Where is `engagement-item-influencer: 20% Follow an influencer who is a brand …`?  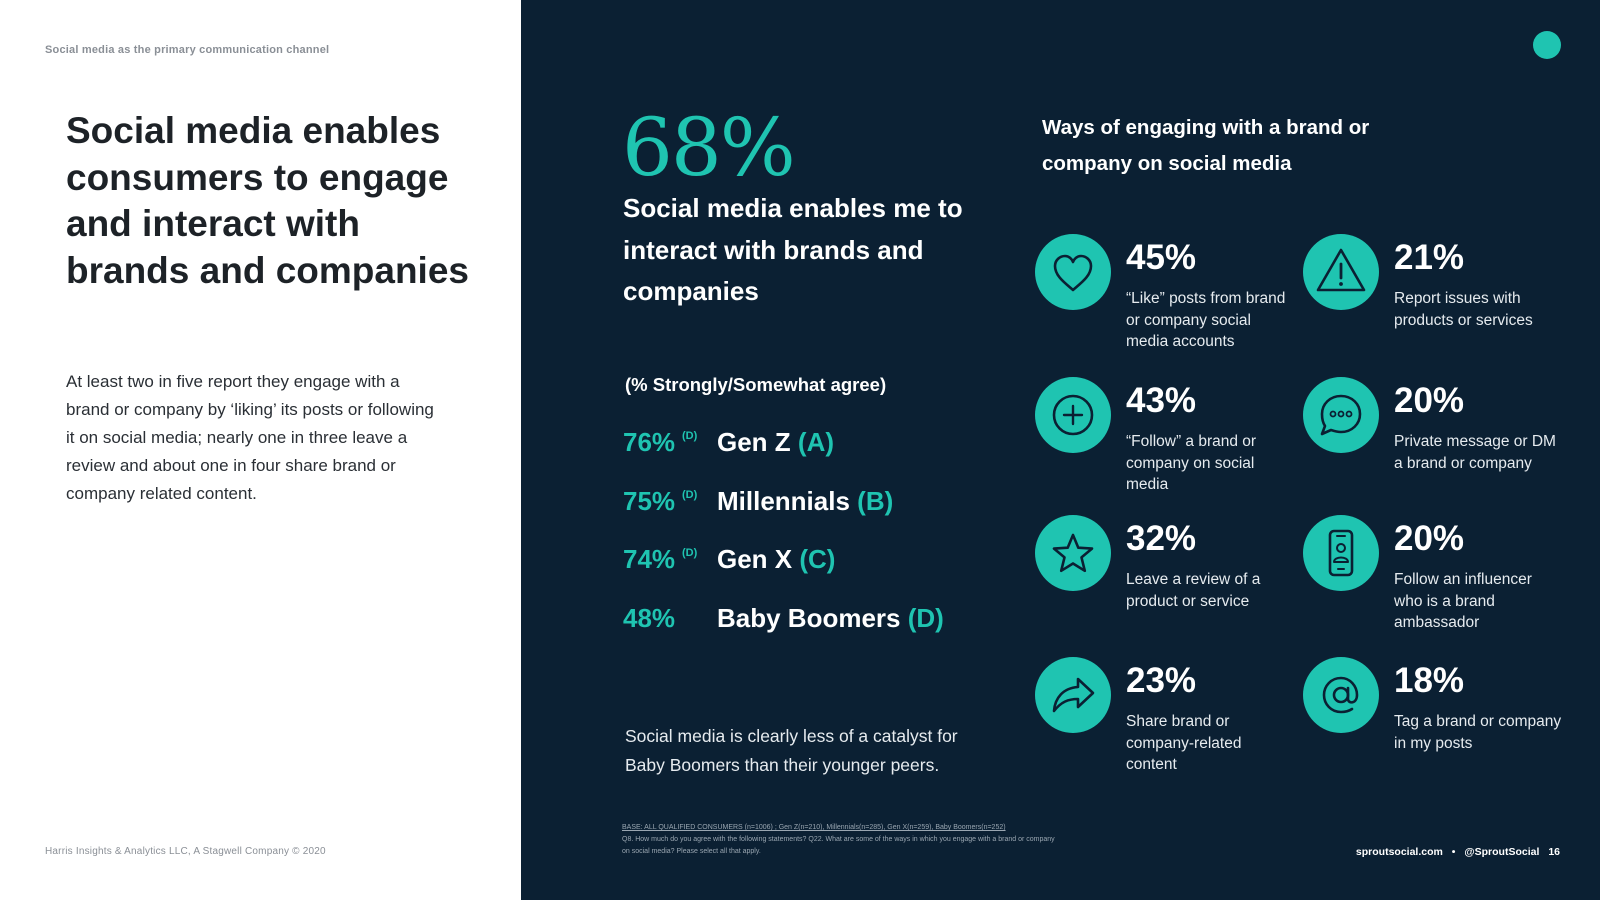 engagement-item-influencer: 20% Follow an influencer who is a brand … is located at coordinates (1433, 580).